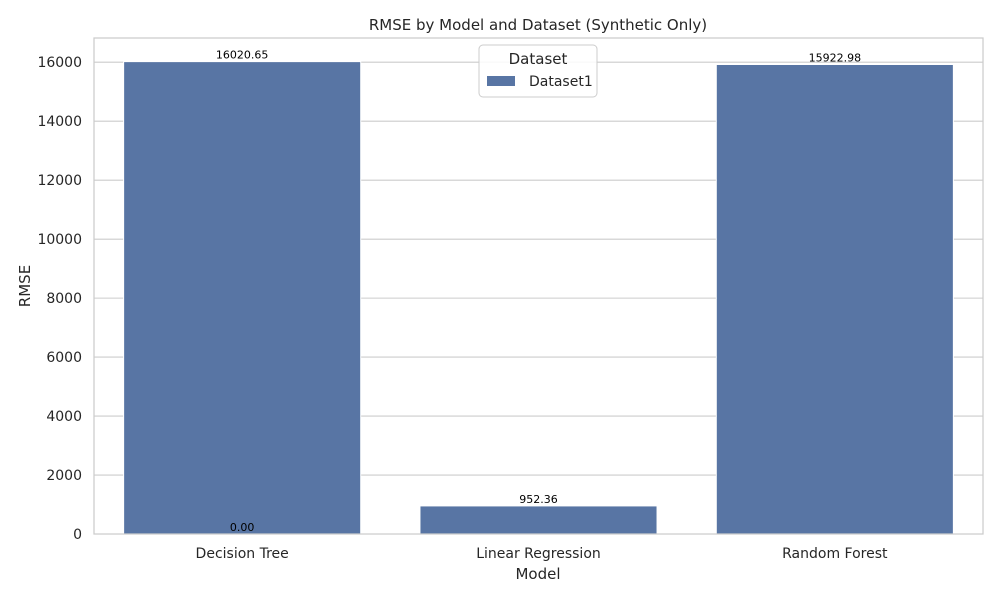 The width and height of the screenshot is (1000, 600). I want to click on y-tick-label: 2000, so click(64, 476).